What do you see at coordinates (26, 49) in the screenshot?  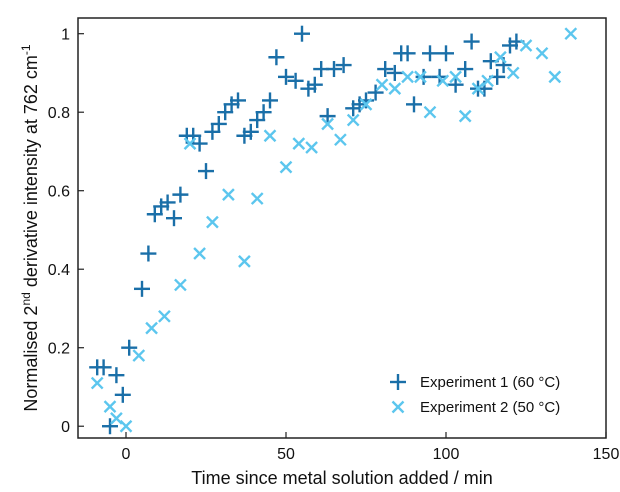 I see `y-axis-label-superscript-2: -1` at bounding box center [26, 49].